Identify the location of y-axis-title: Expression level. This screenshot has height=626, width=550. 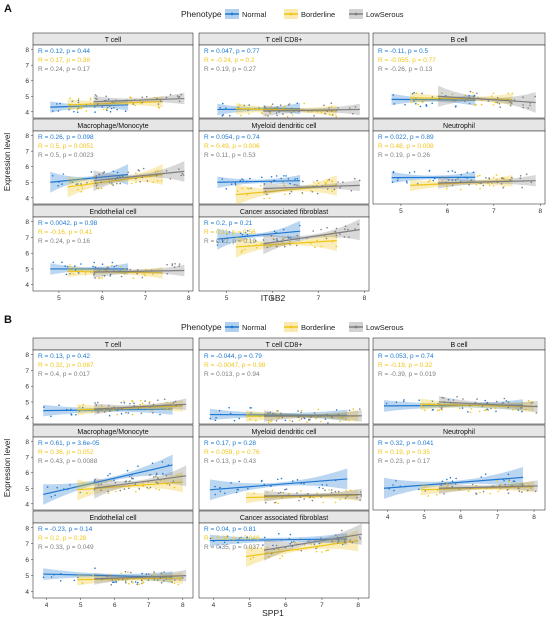
(7, 468).